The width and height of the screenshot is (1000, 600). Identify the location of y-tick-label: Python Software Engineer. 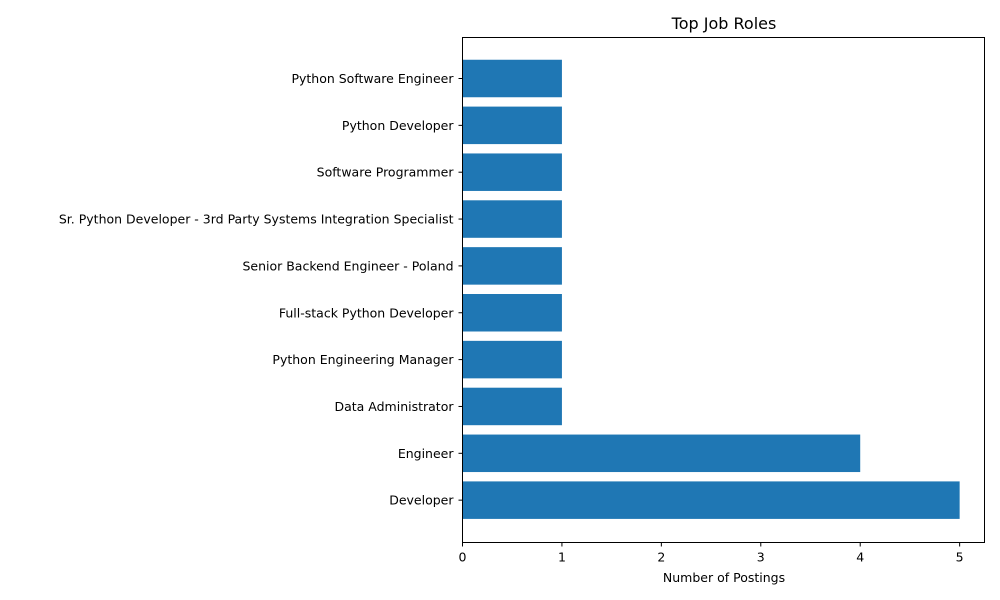
(372, 78).